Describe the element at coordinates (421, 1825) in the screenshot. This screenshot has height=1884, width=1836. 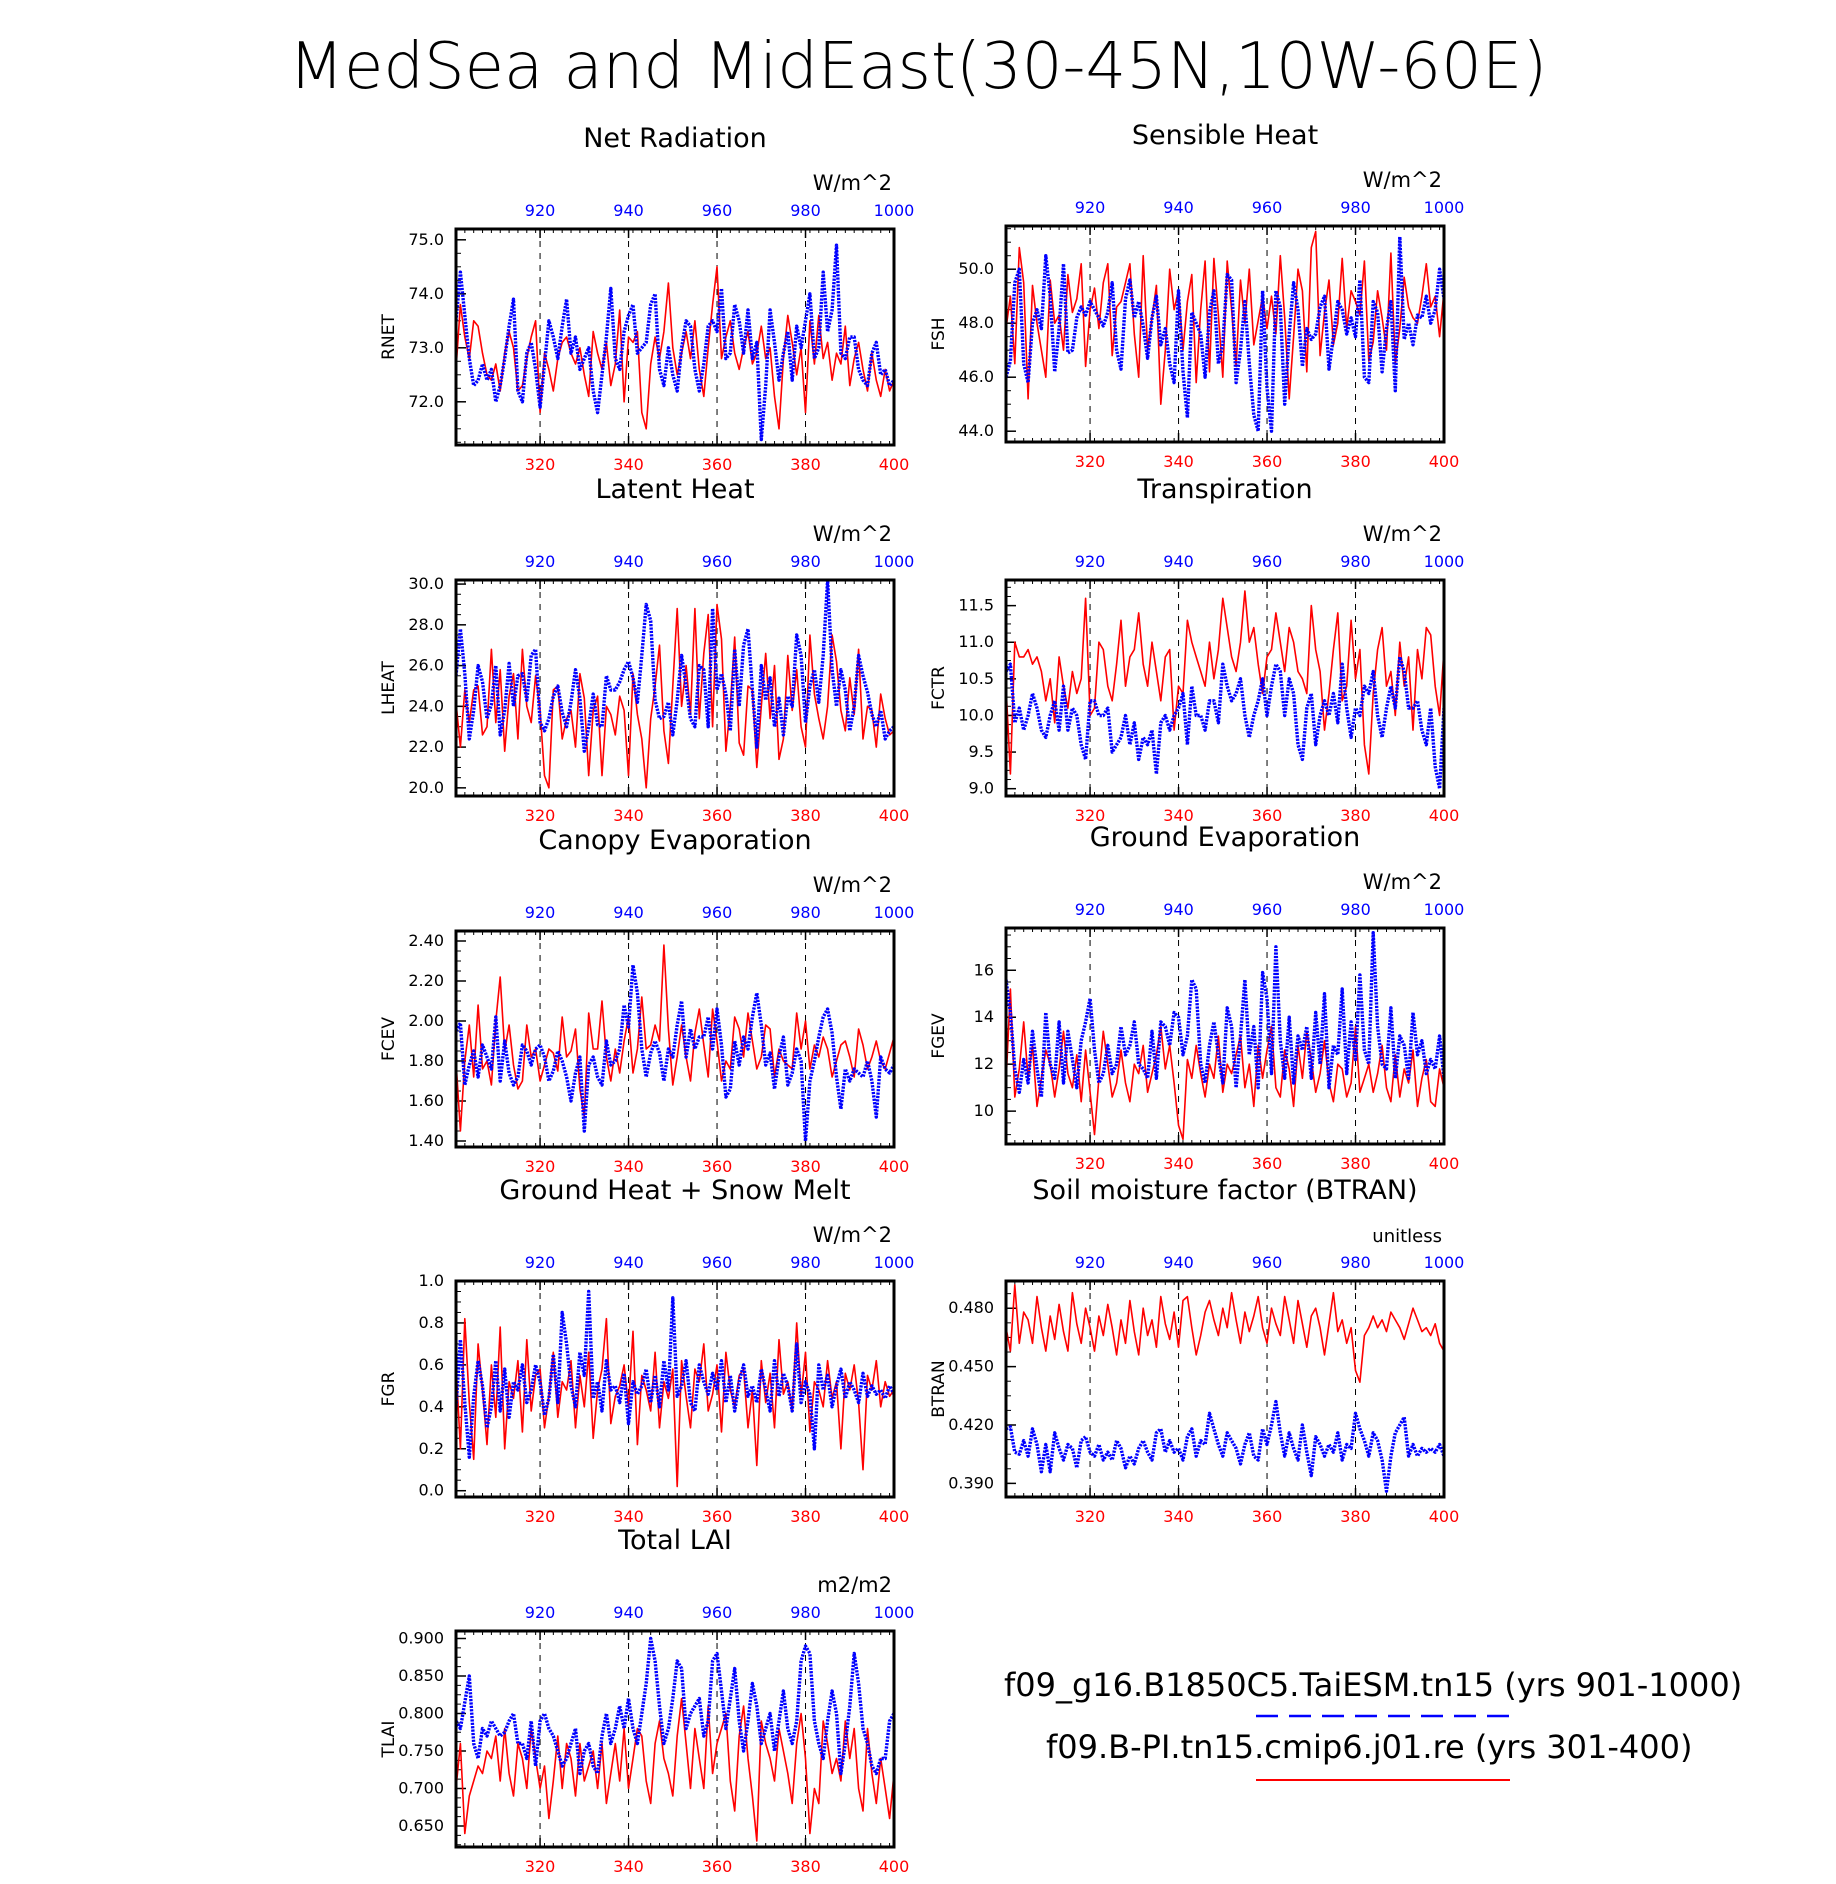
I see `y-tick-label: 0.650` at that location.